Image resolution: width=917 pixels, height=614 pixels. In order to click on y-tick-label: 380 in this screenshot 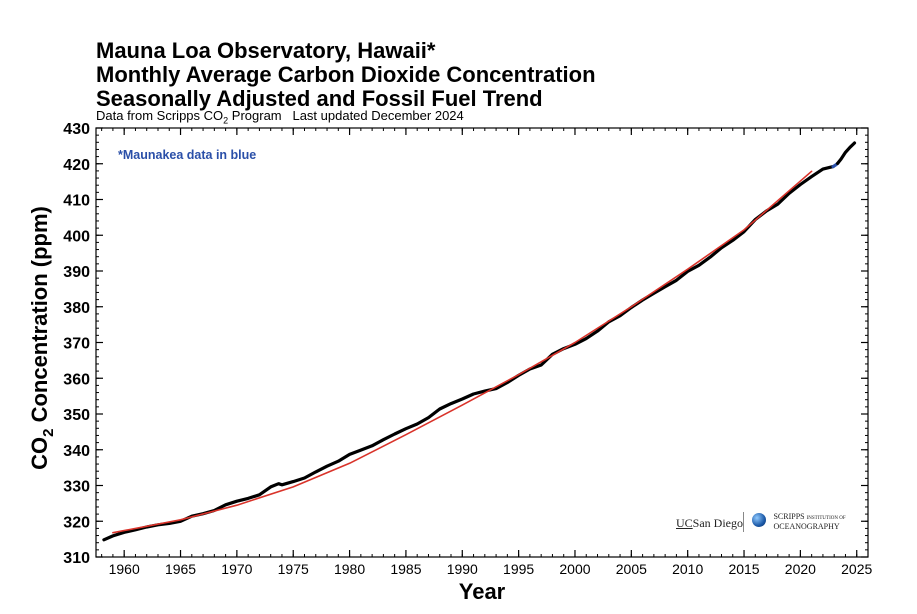, I will do `click(76, 308)`.